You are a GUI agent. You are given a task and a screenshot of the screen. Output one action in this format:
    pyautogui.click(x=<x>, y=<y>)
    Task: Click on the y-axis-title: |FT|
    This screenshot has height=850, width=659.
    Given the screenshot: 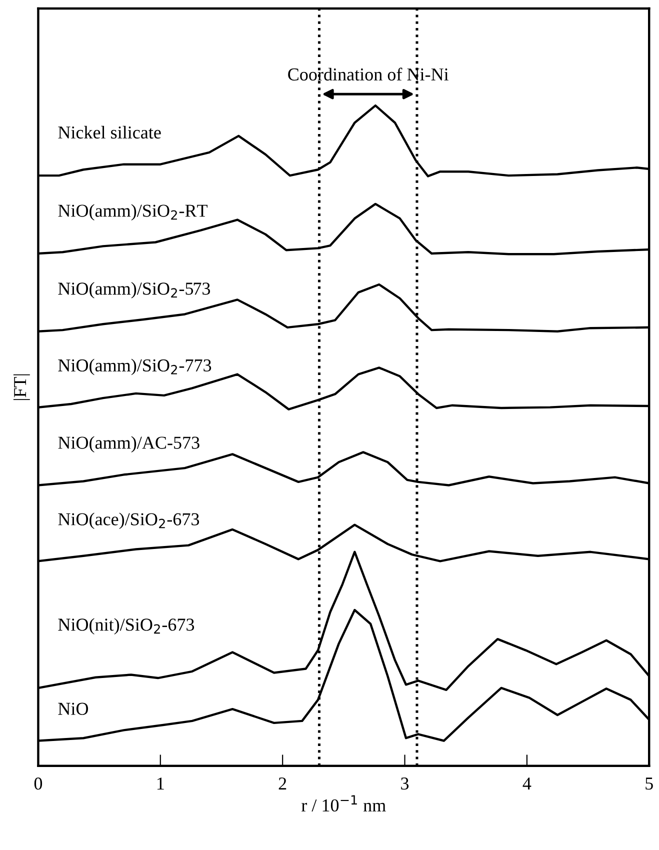 What is the action you would take?
    pyautogui.click(x=21, y=387)
    